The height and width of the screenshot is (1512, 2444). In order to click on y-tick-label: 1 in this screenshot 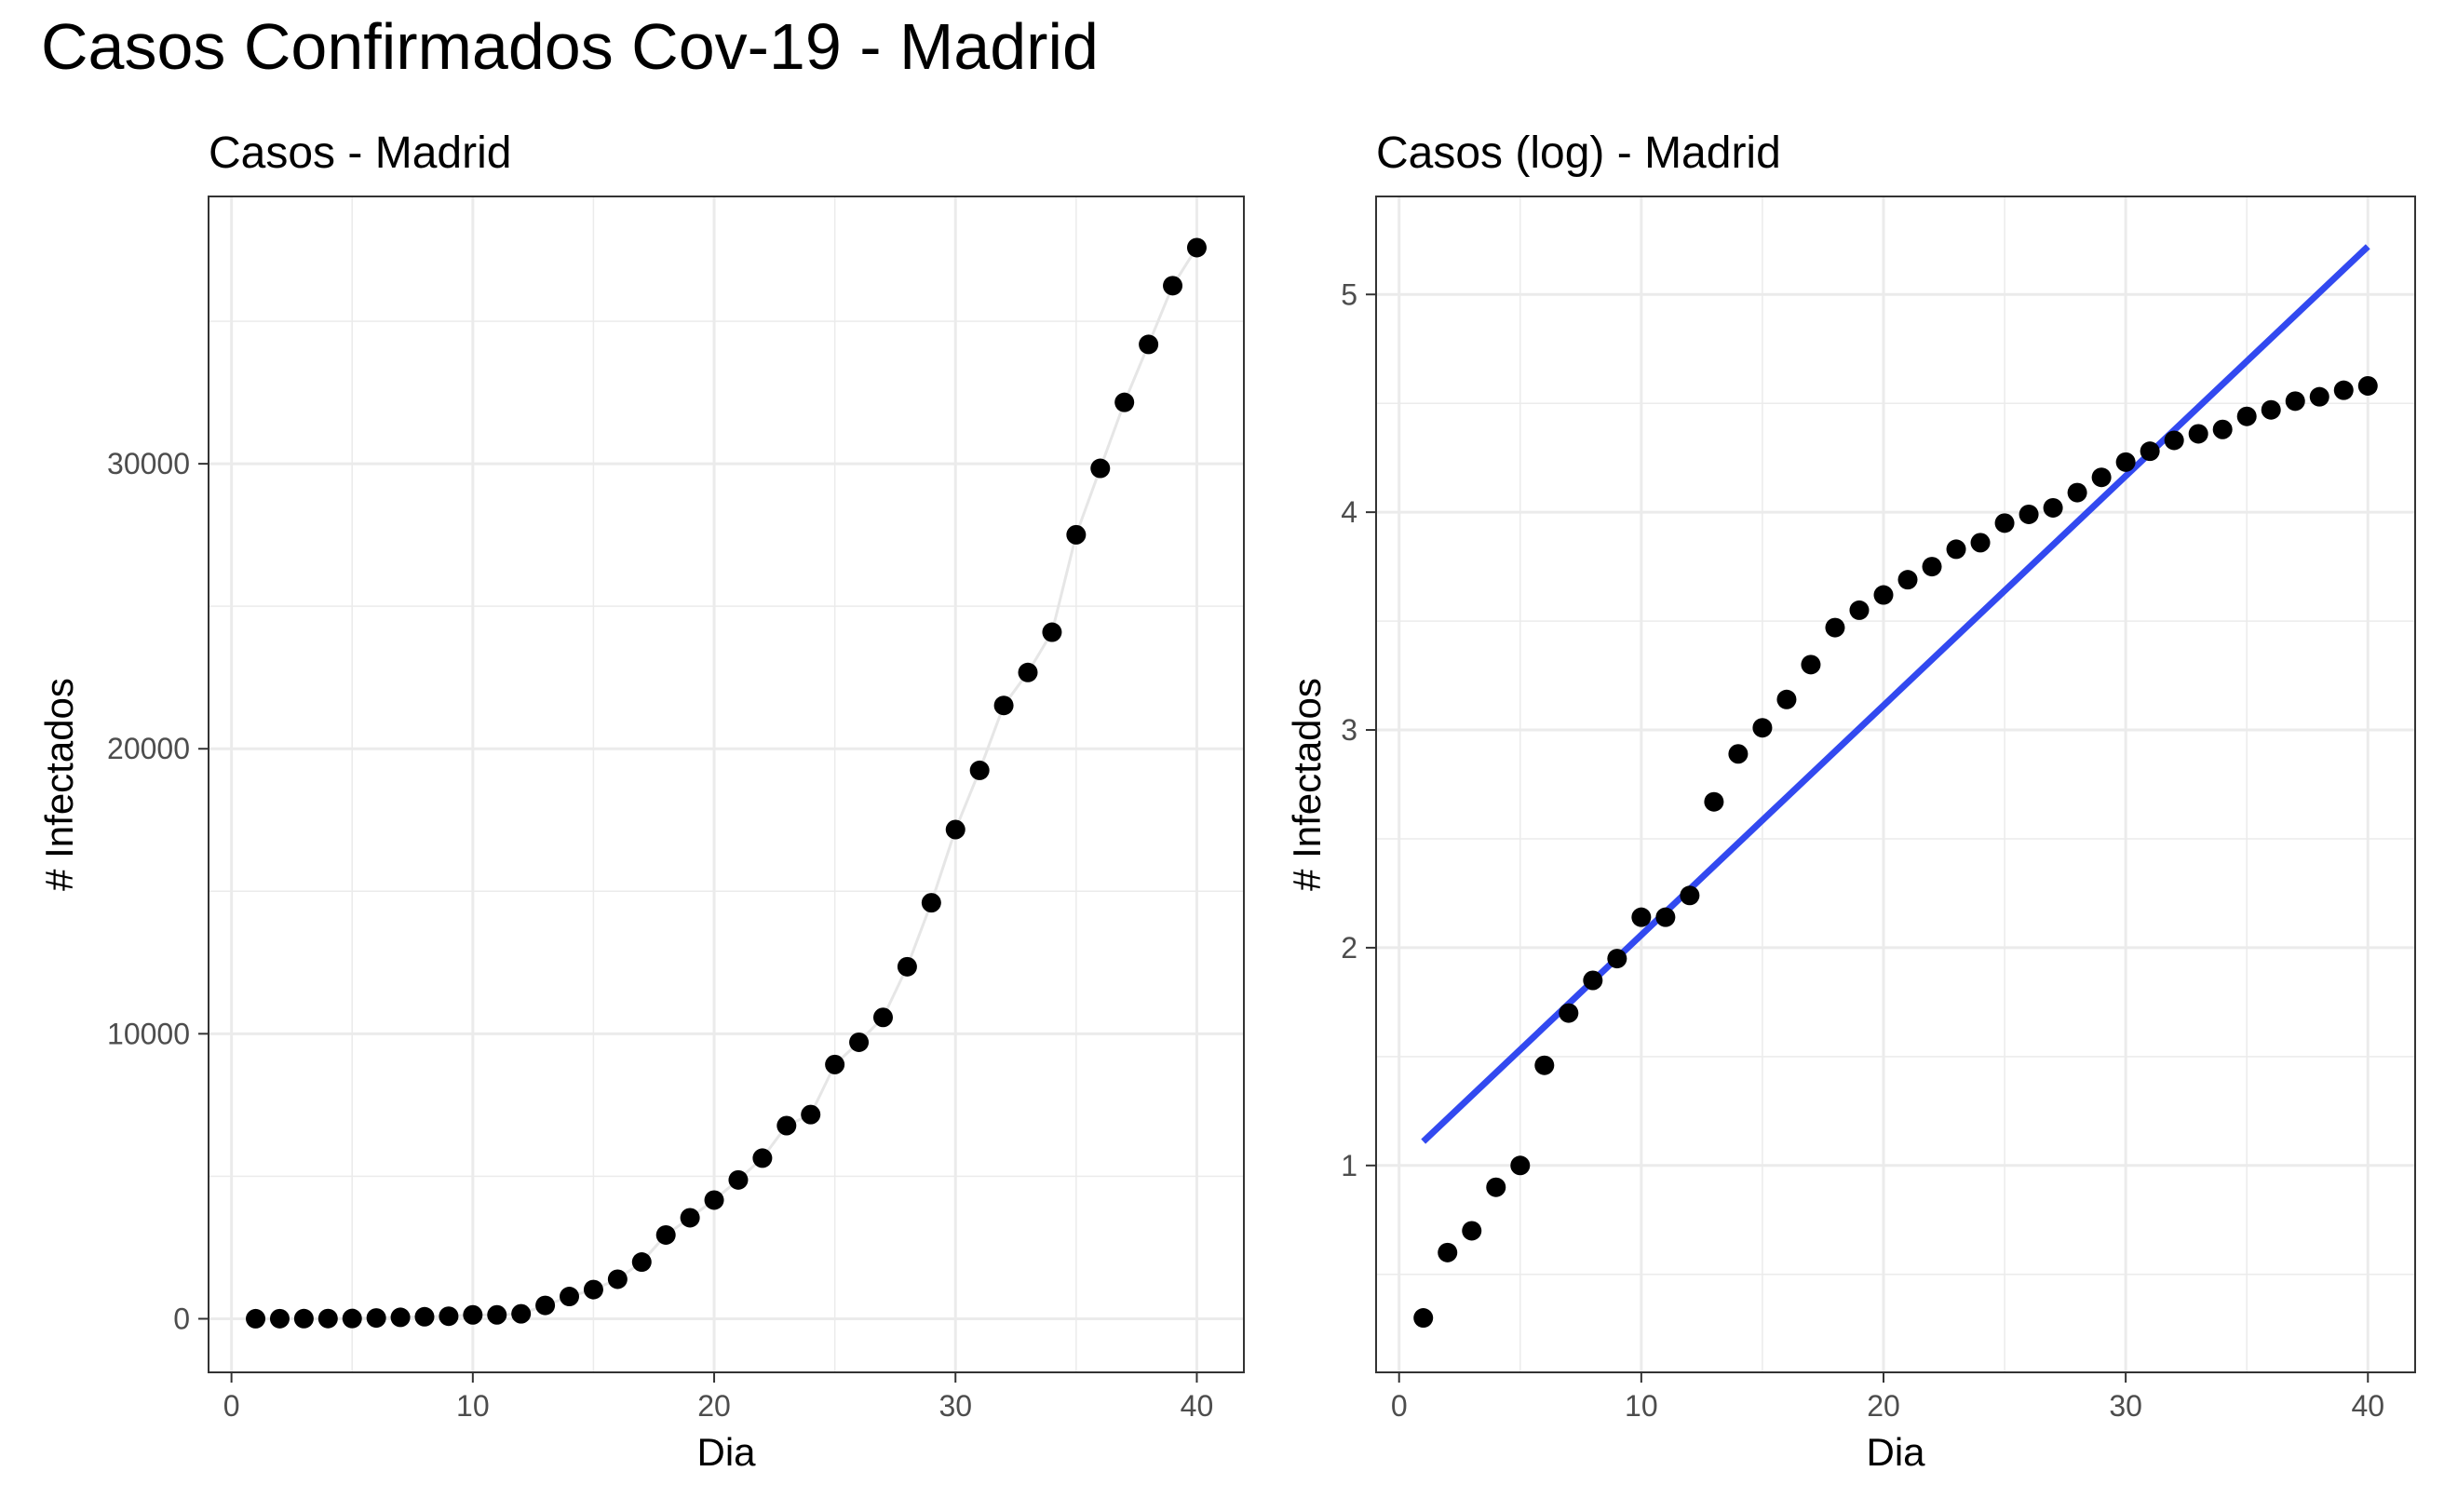, I will do `click(1349, 1165)`.